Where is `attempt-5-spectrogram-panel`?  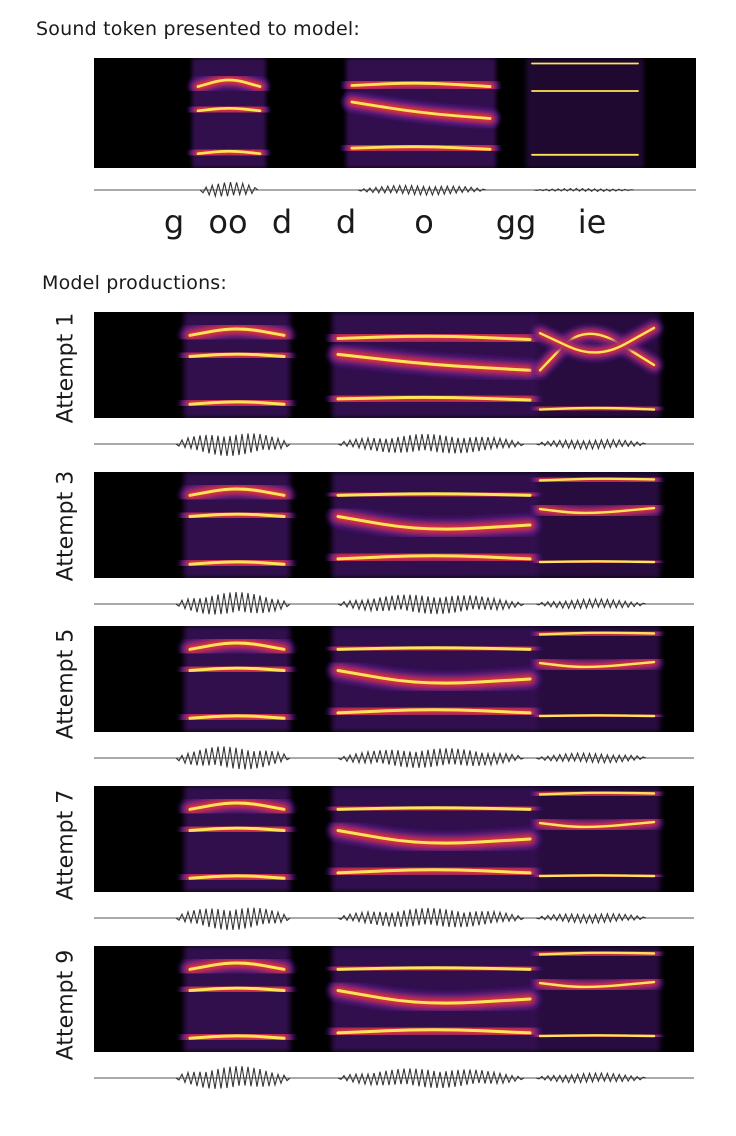 attempt-5-spectrogram-panel is located at coordinates (394, 698).